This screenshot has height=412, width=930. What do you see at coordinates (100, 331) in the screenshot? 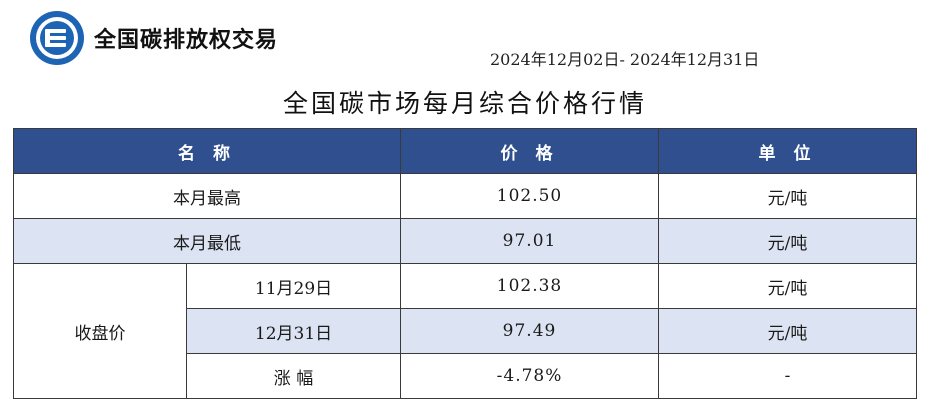
I see `close-group-label: 收盘价` at bounding box center [100, 331].